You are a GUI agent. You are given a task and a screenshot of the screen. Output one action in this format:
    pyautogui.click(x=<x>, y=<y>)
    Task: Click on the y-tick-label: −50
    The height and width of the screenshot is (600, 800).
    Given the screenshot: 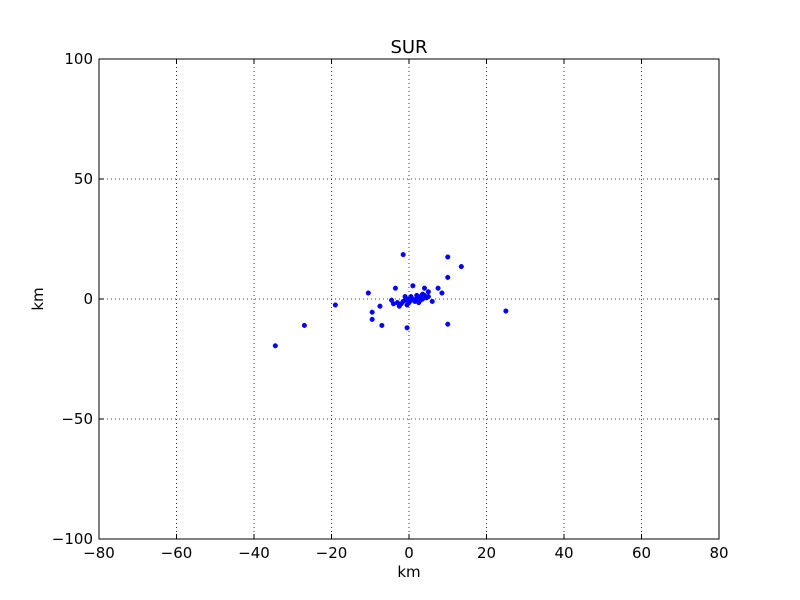 What is the action you would take?
    pyautogui.click(x=77, y=419)
    